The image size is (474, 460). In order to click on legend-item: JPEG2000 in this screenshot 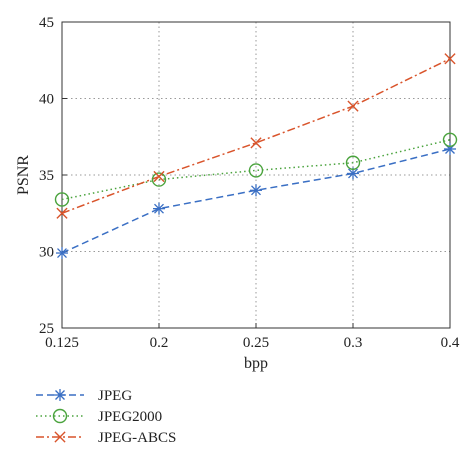, I will do `click(99, 416)`.